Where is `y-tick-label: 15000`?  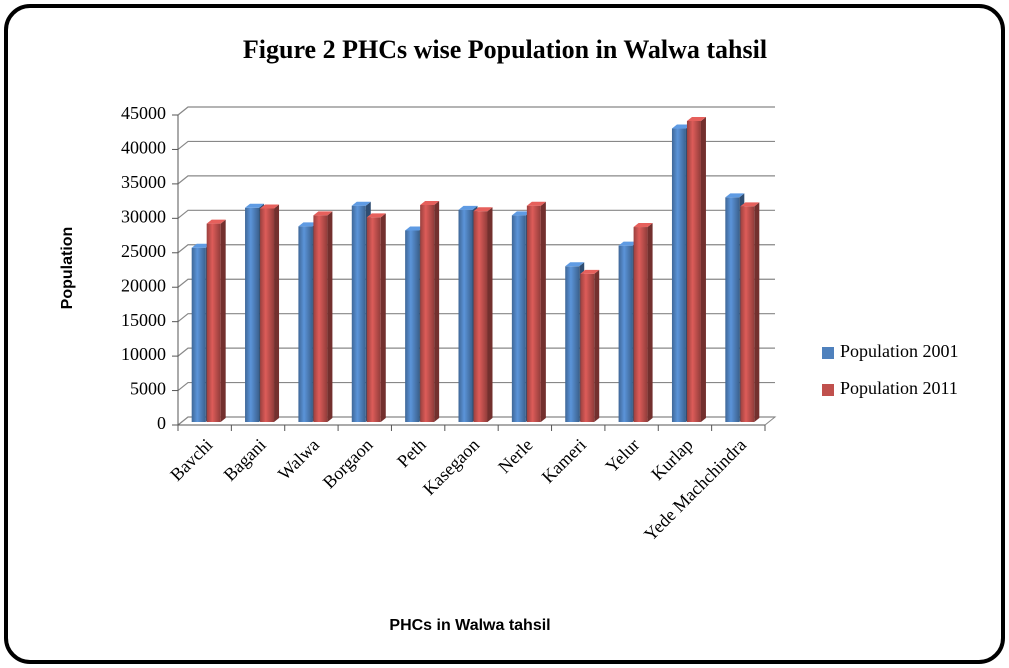
y-tick-label: 15000 is located at coordinates (143, 320).